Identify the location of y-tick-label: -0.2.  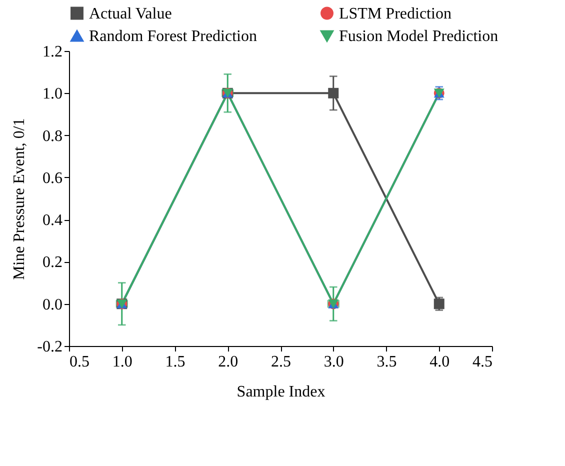
(49, 347).